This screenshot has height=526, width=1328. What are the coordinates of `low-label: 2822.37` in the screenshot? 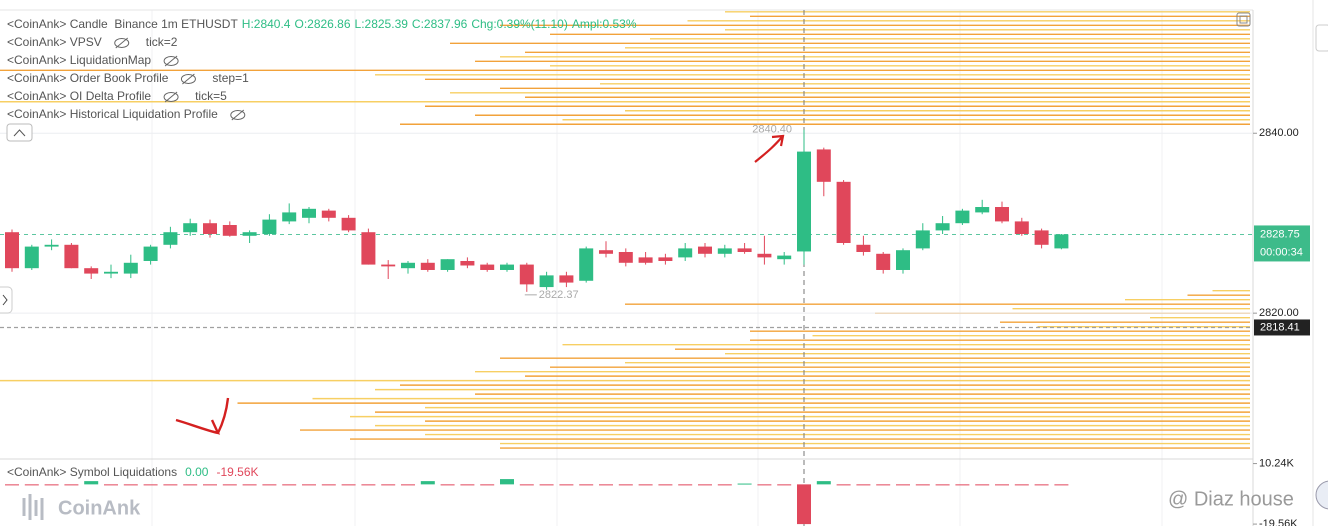 It's located at (559, 295).